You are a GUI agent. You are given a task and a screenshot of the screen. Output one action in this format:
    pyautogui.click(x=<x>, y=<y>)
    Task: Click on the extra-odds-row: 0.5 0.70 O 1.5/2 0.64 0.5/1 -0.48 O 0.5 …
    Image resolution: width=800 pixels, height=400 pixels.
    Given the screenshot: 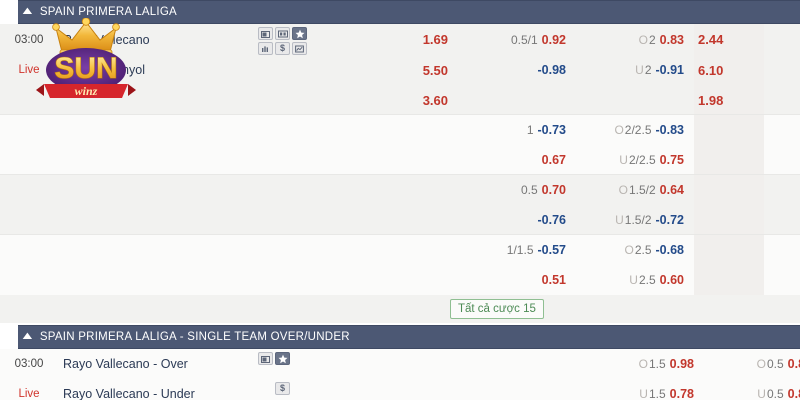 What is the action you would take?
    pyautogui.click(x=400, y=190)
    